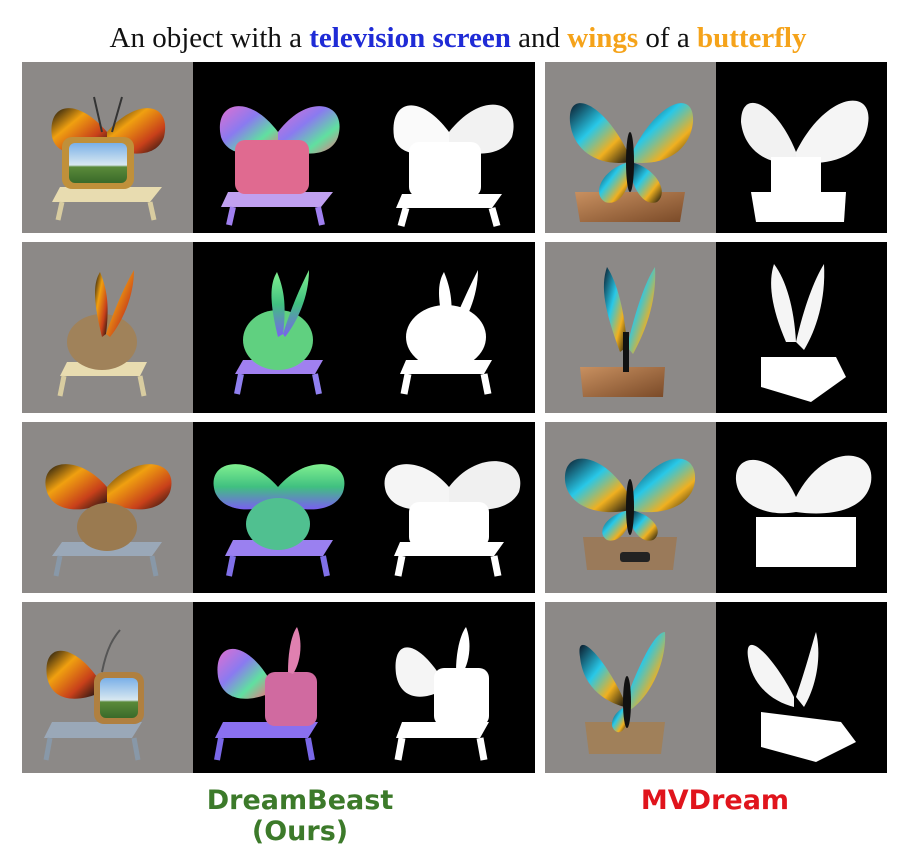 The width and height of the screenshot is (916, 847). Describe the element at coordinates (630, 147) in the screenshot. I see `right-row1-rgb-render` at that location.